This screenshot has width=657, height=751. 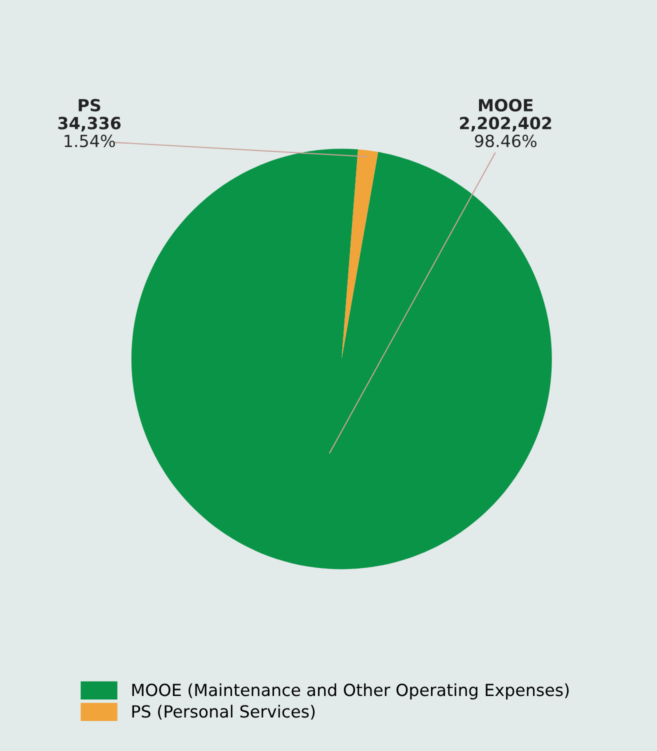 What do you see at coordinates (350, 691) in the screenshot?
I see `legend-label: MOOE (Maintenance and Other Operating Expenses)` at bounding box center [350, 691].